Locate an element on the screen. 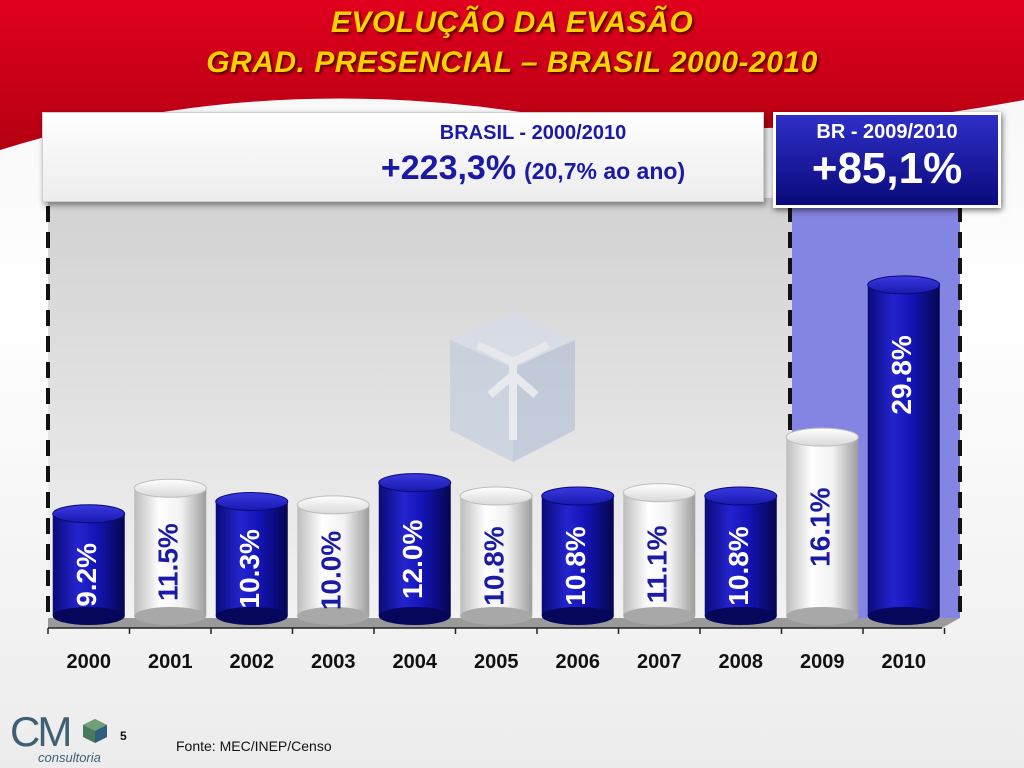 This screenshot has width=1024, height=768. x-tick-label-2001: 2001 is located at coordinates (170, 662).